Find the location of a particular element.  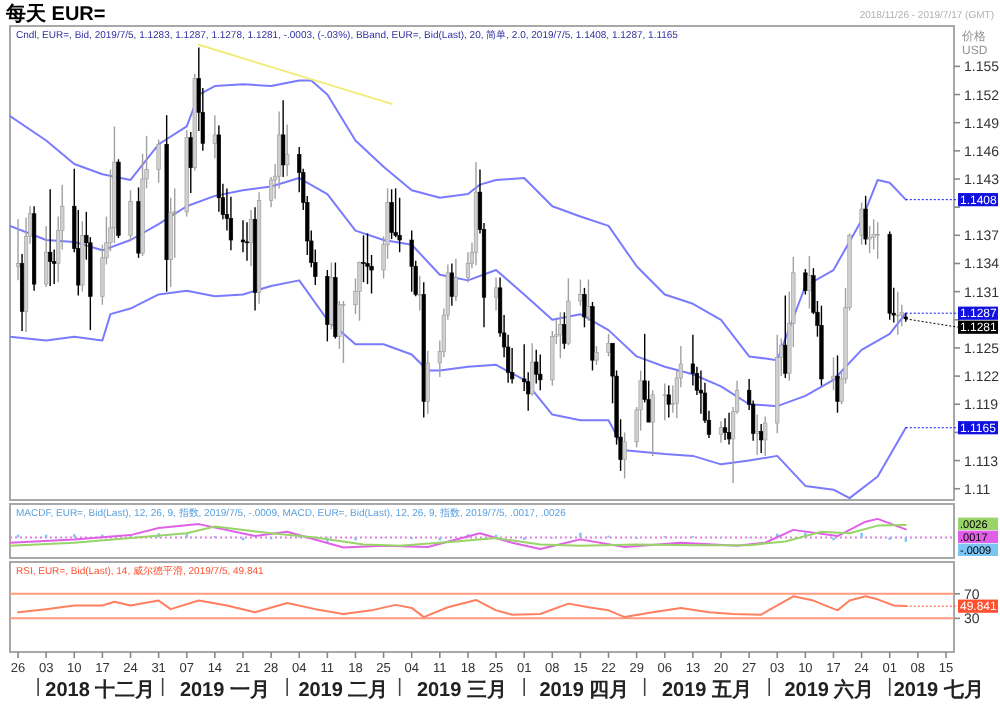

text: 2019 七月 is located at coordinates (938, 690).